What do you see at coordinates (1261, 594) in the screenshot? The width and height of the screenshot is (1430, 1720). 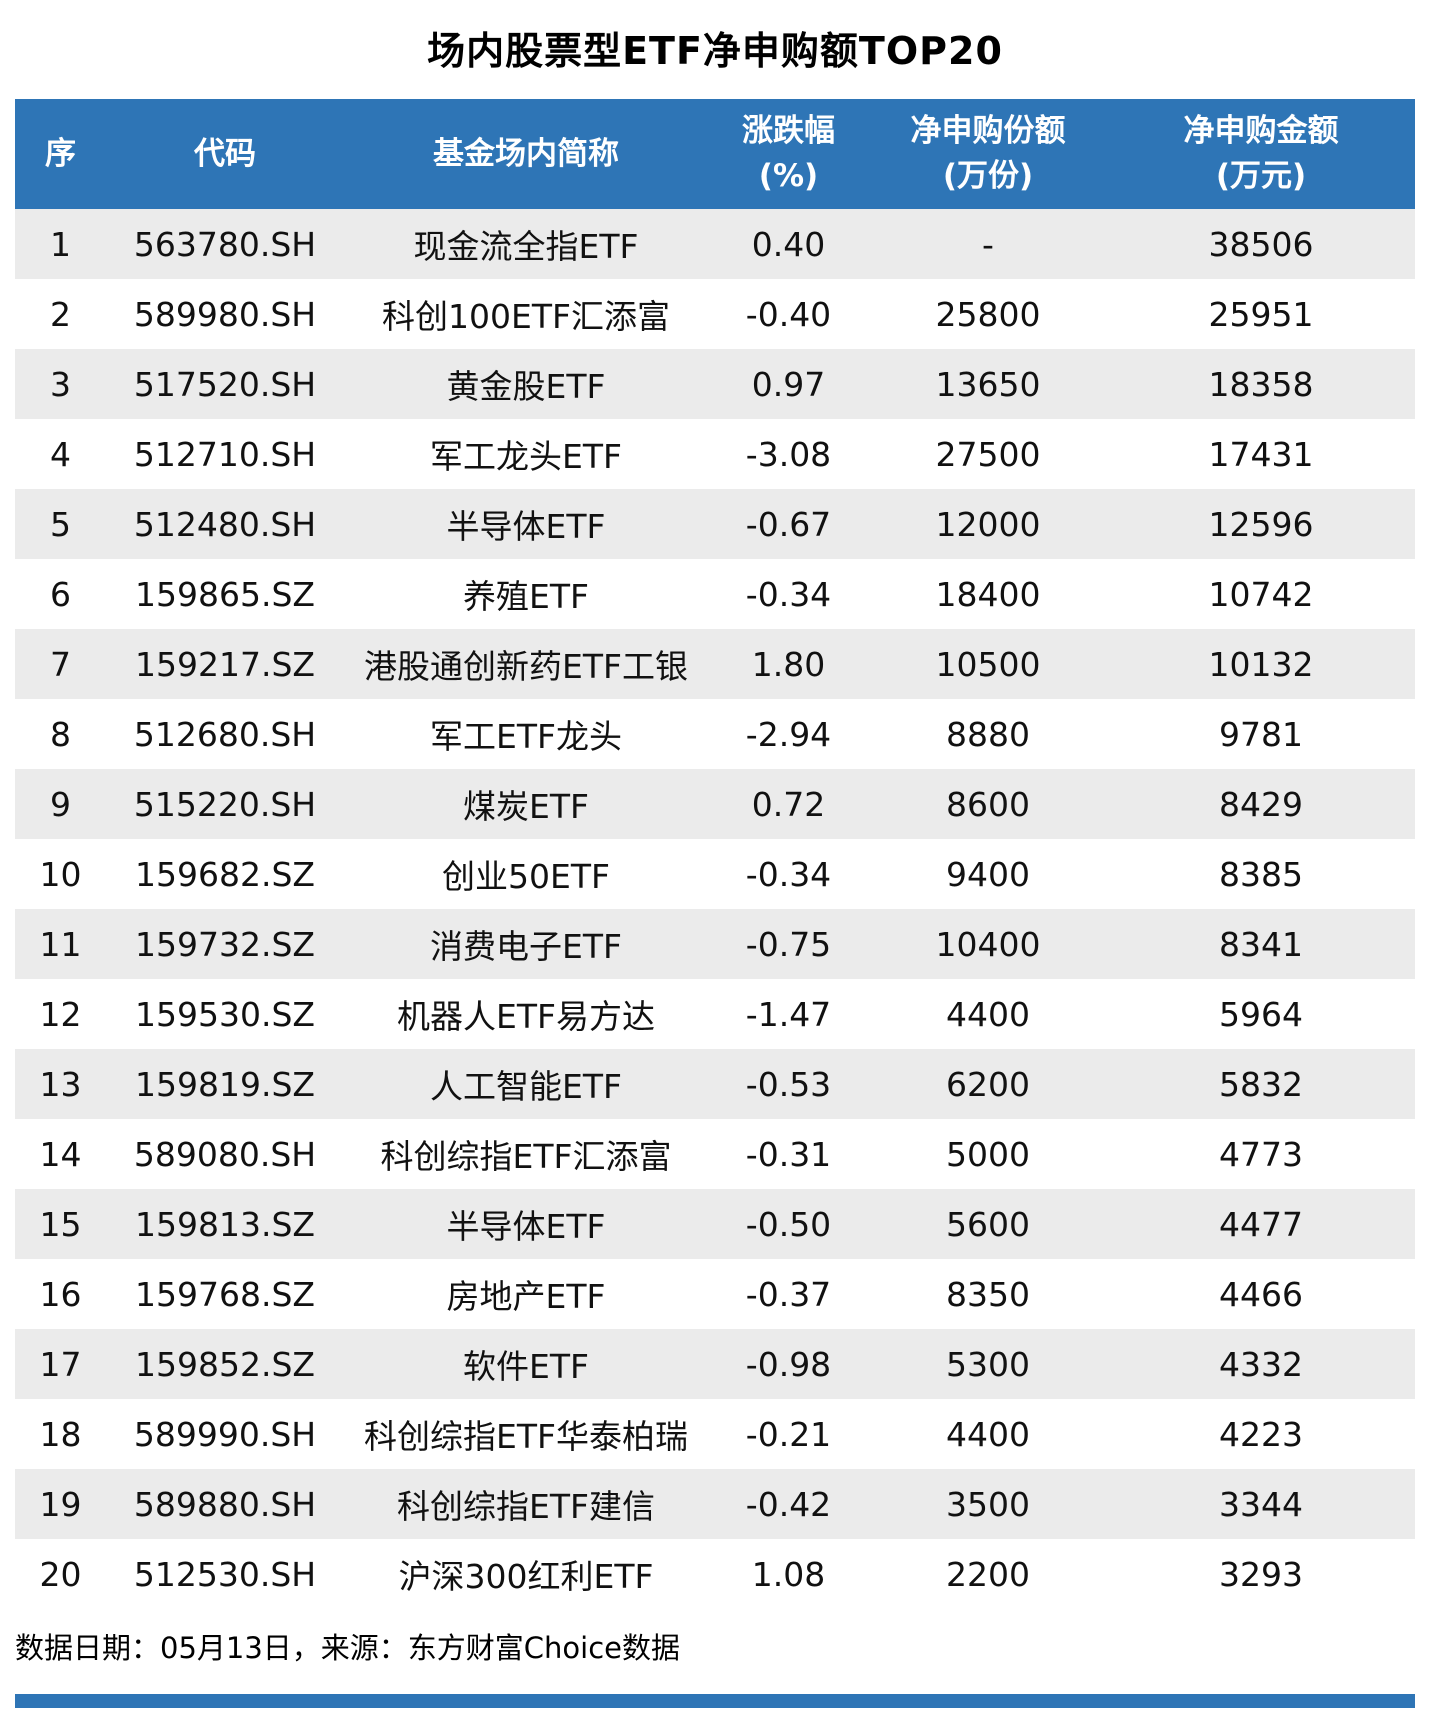 I see `table-cell: 10742` at bounding box center [1261, 594].